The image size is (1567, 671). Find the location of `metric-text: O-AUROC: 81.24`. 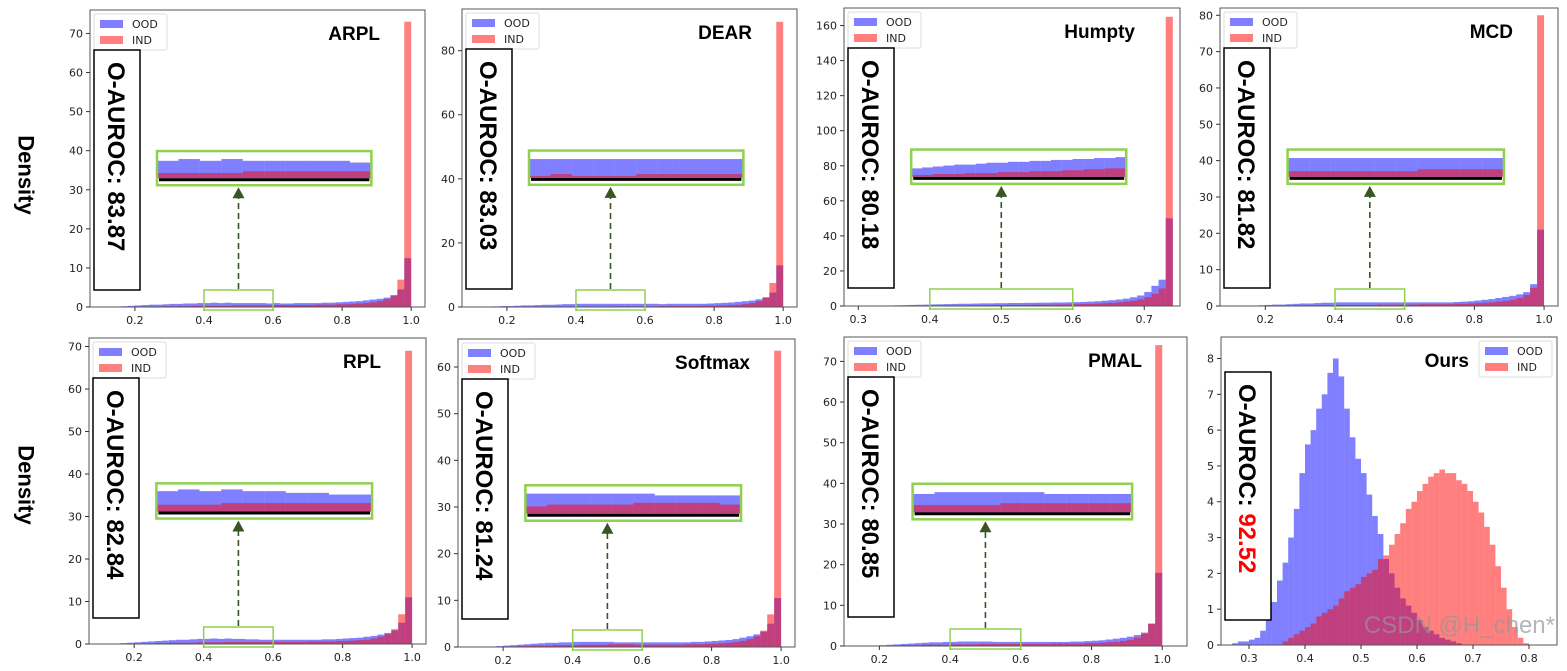

metric-text: O-AUROC: 81.24 is located at coordinates (483, 486).